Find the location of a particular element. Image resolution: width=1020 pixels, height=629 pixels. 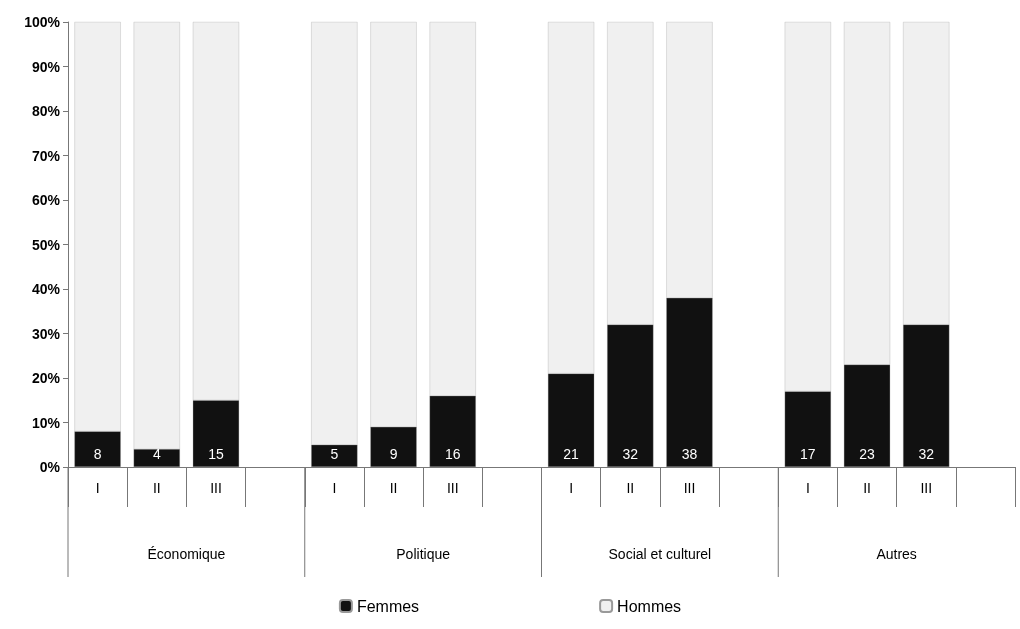

data-label: 16 is located at coordinates (452, 454).